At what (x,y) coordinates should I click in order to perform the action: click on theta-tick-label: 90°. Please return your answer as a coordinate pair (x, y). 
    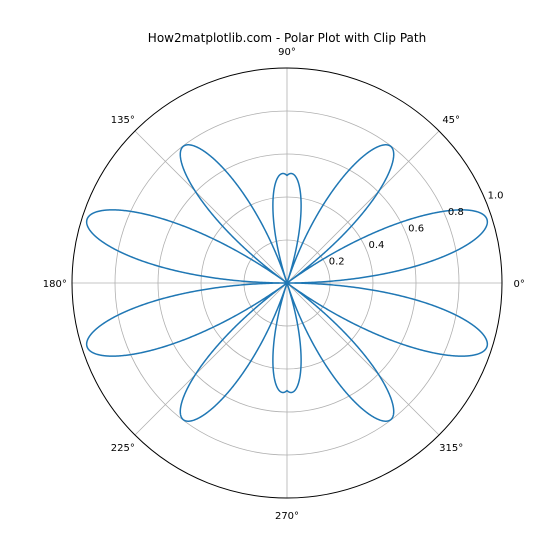
    Looking at the image, I should click on (287, 52).